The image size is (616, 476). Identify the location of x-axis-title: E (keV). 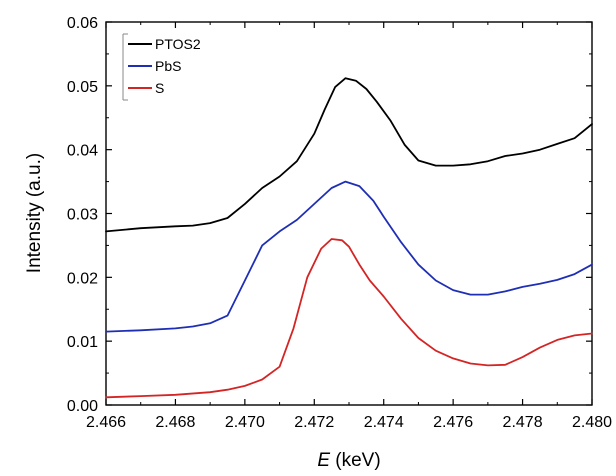
(348, 460).